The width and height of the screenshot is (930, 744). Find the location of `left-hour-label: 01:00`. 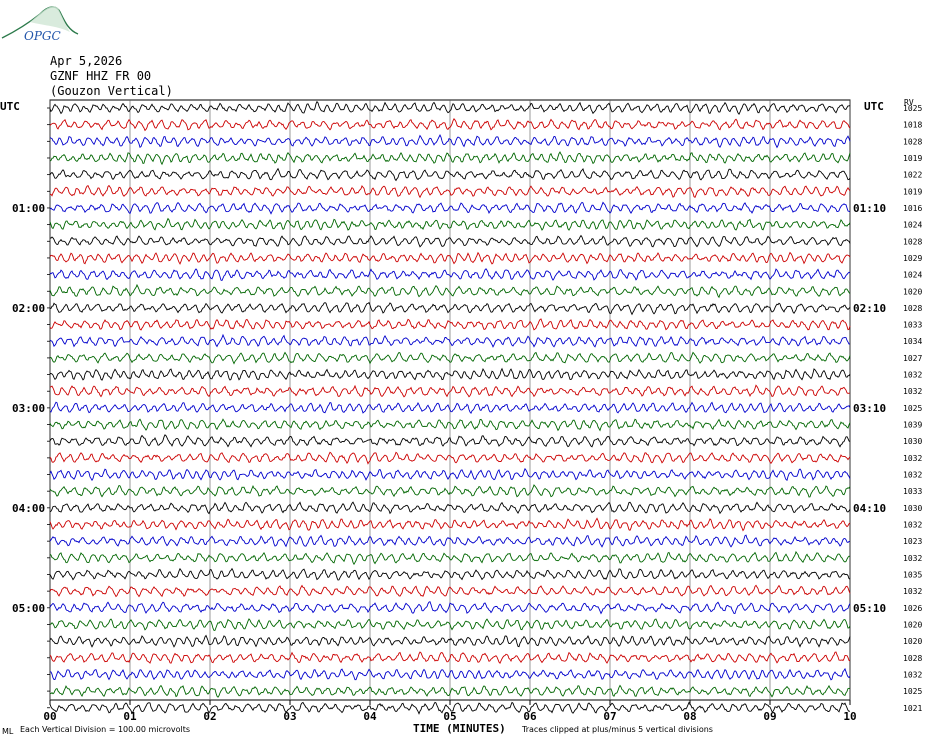

left-hour-label: 01:00 is located at coordinates (28, 208).